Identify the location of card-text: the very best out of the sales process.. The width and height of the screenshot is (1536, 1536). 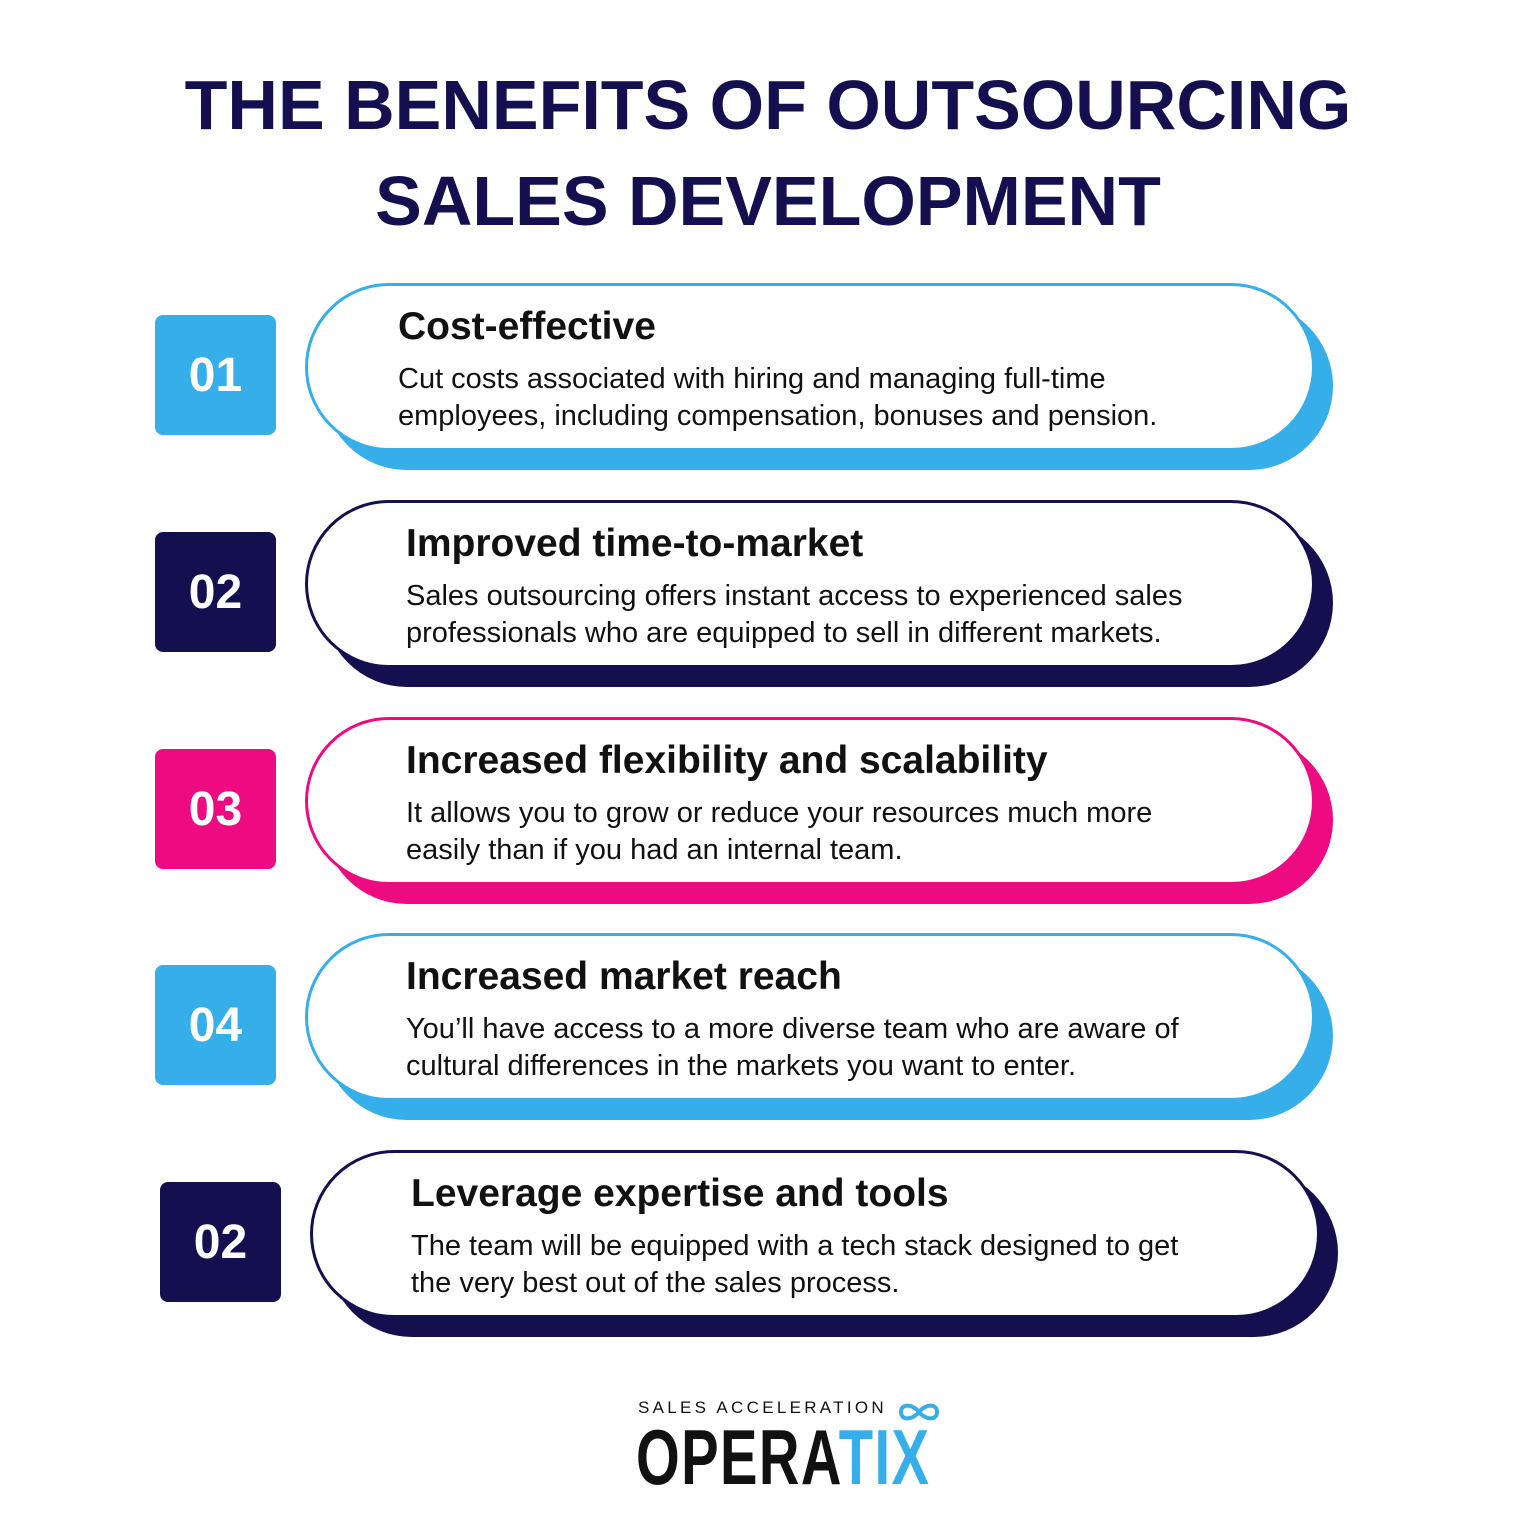
(655, 1283).